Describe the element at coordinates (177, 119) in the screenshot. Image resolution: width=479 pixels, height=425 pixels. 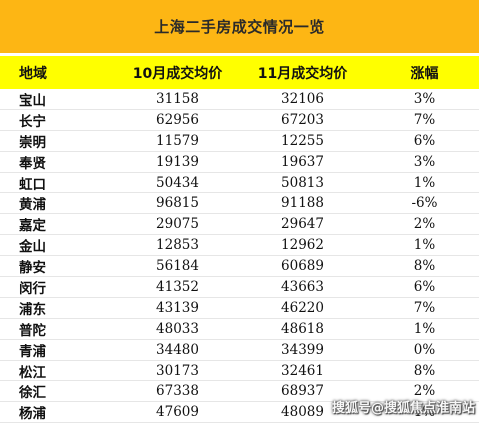
I see `cell-oct-price: 62956` at that location.